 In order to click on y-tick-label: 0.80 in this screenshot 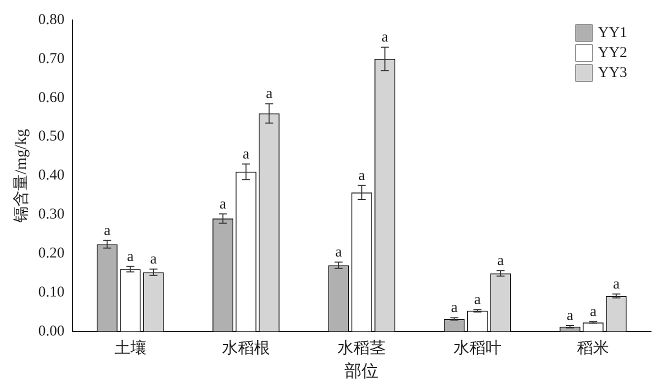, I will do `click(51, 20)`.